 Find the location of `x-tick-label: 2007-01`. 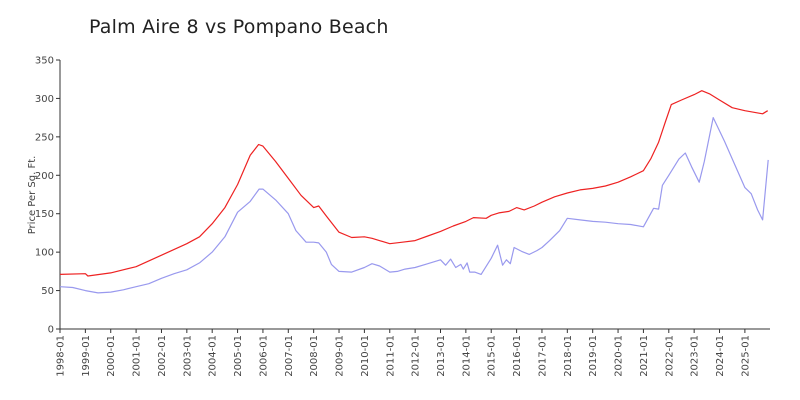

x-tick-label: 2007-01 is located at coordinates (289, 356).